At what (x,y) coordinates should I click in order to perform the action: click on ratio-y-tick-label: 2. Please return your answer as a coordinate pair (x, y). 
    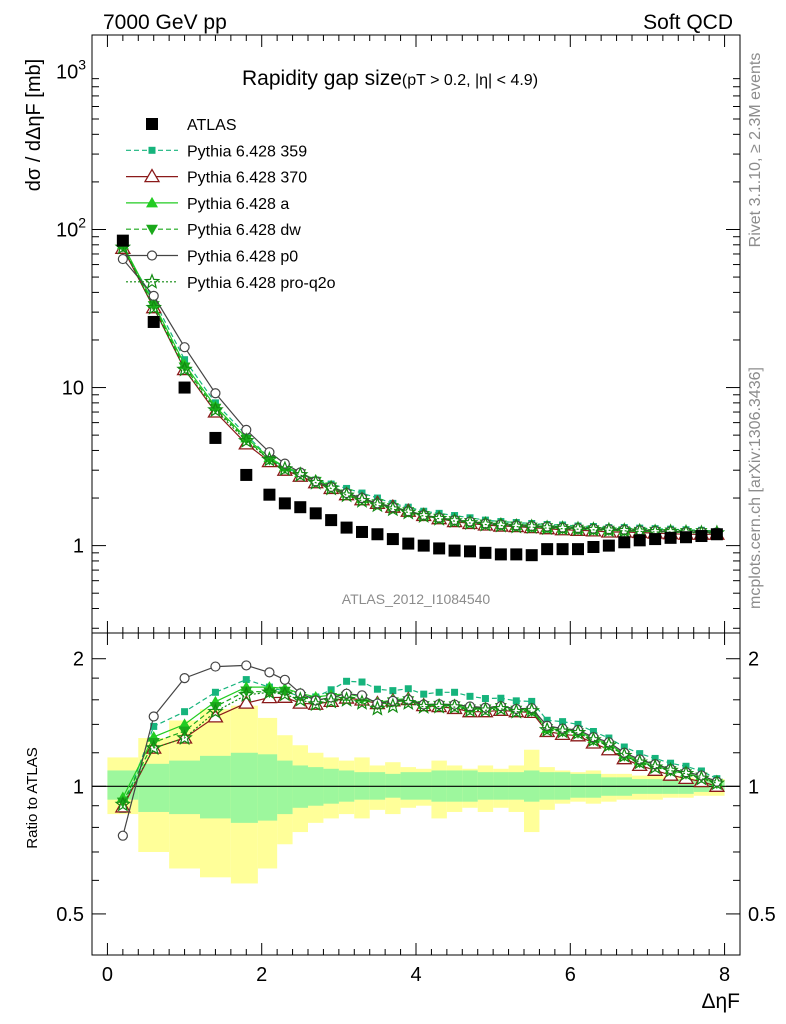
    Looking at the image, I should click on (78, 660).